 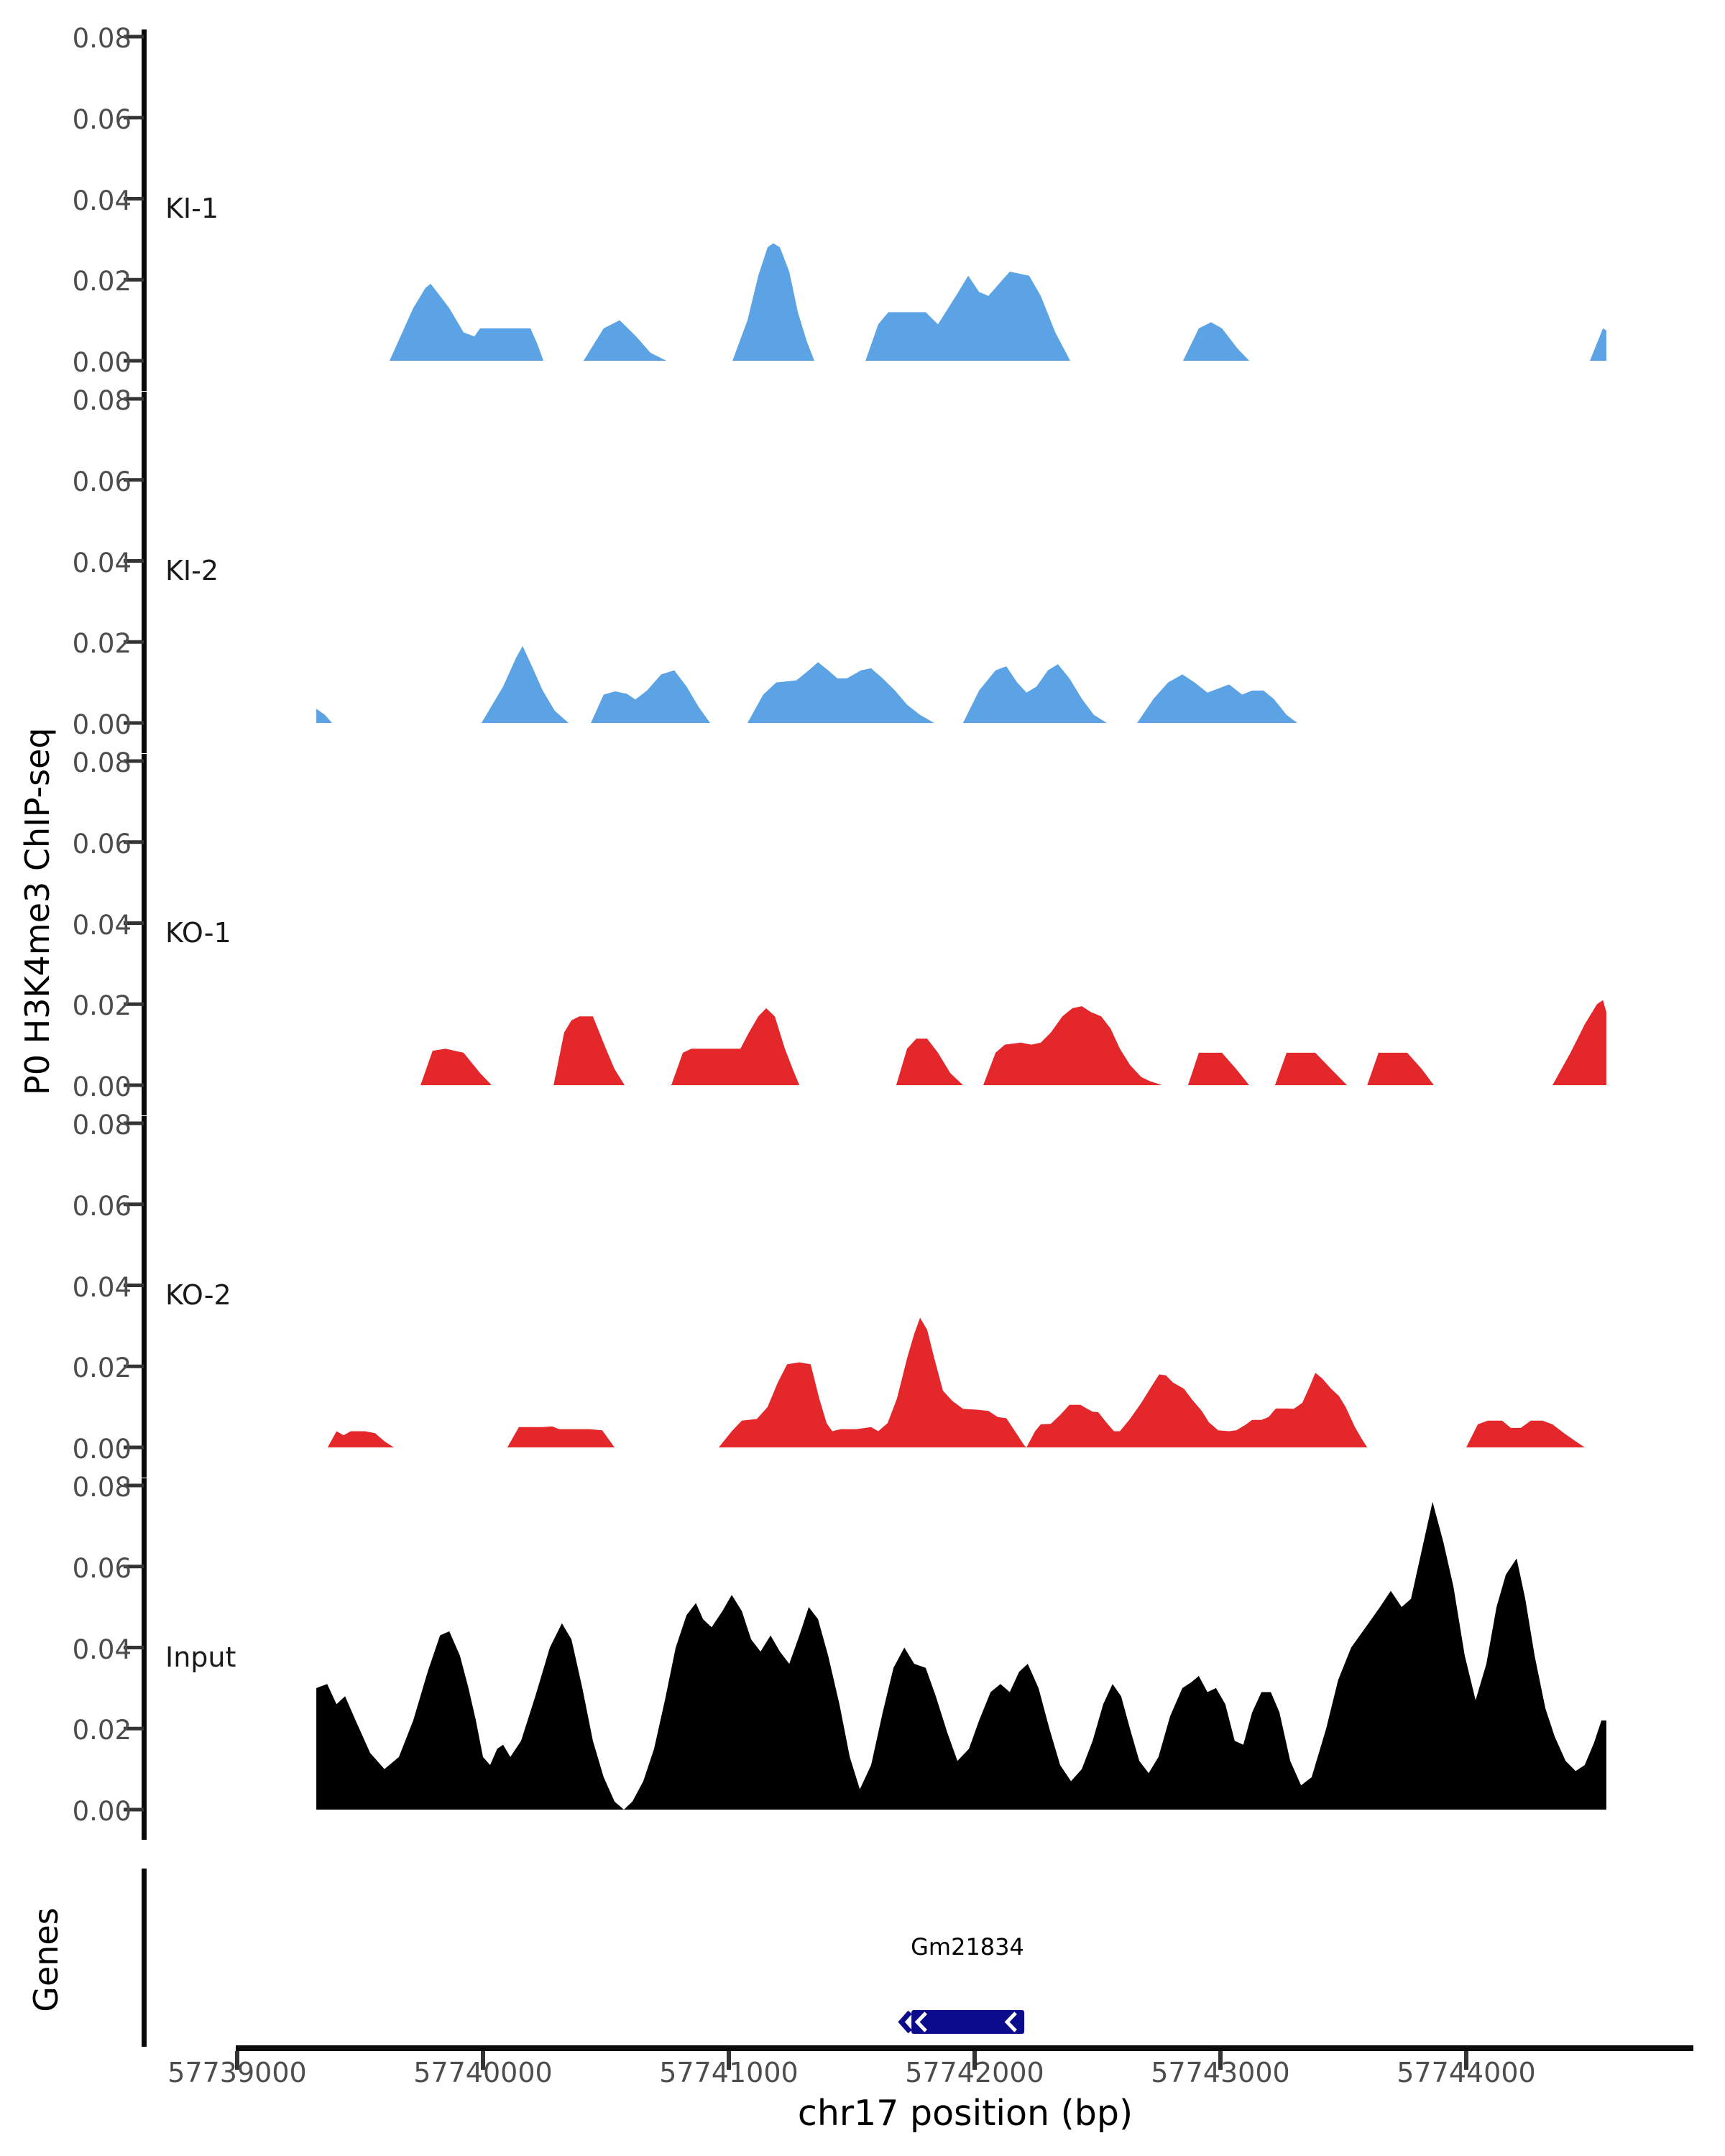 I want to click on y-tick-KO-1-0.00, so click(x=134, y=1085).